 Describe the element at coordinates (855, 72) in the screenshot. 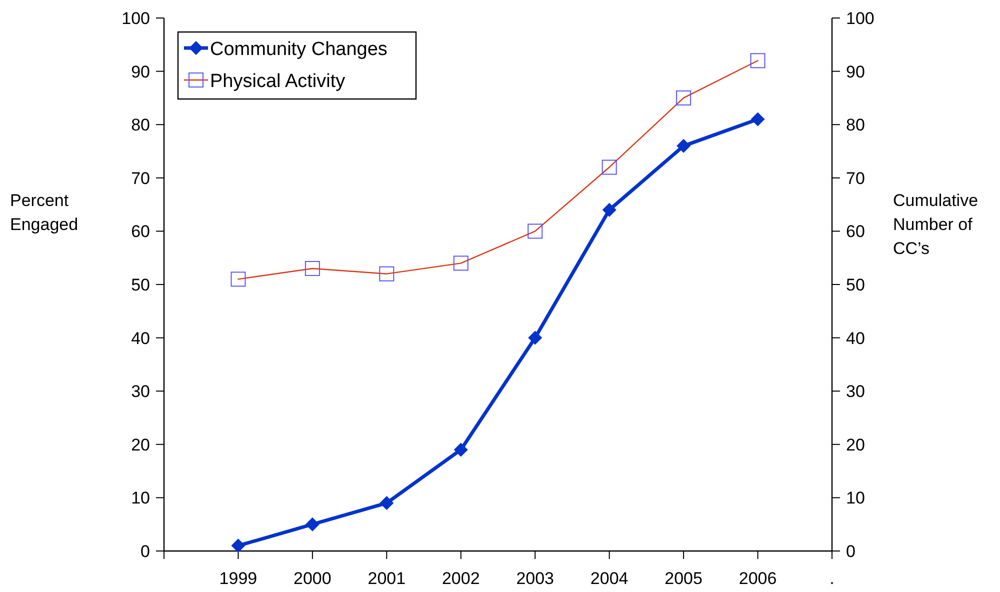

I see `y2-tick-label: 90` at that location.